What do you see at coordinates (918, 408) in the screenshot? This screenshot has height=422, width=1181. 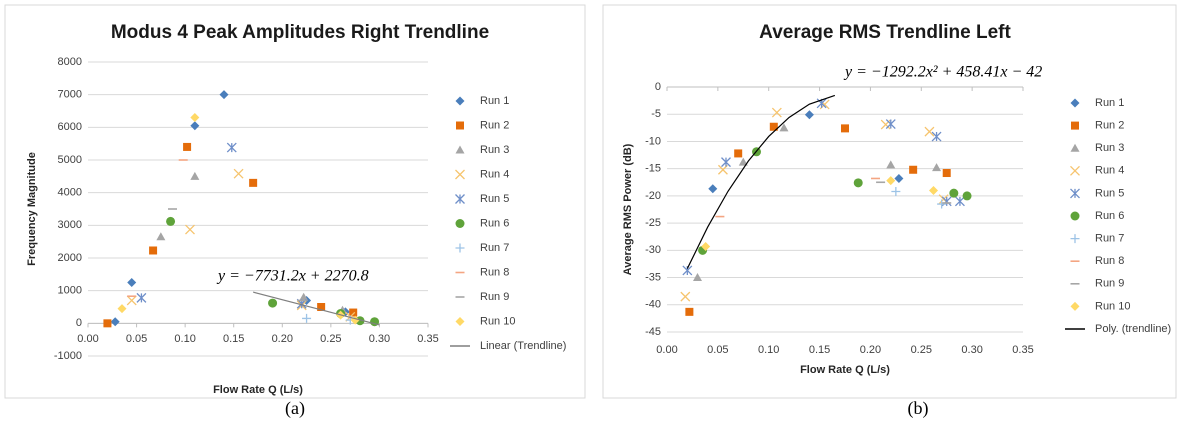 I see `caption: (b)` at bounding box center [918, 408].